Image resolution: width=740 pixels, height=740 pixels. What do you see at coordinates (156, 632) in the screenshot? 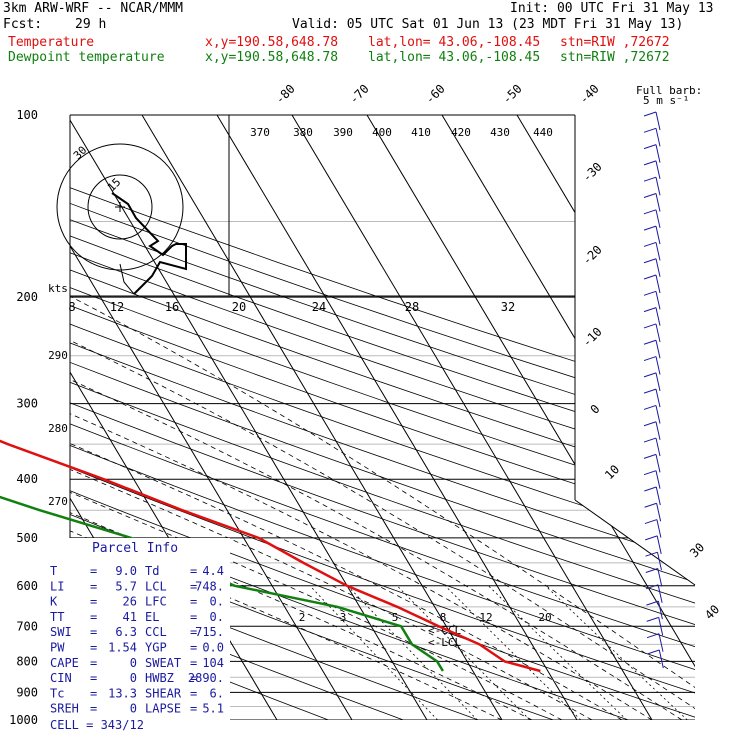
I see `parcel-param-name: CCL` at bounding box center [156, 632].